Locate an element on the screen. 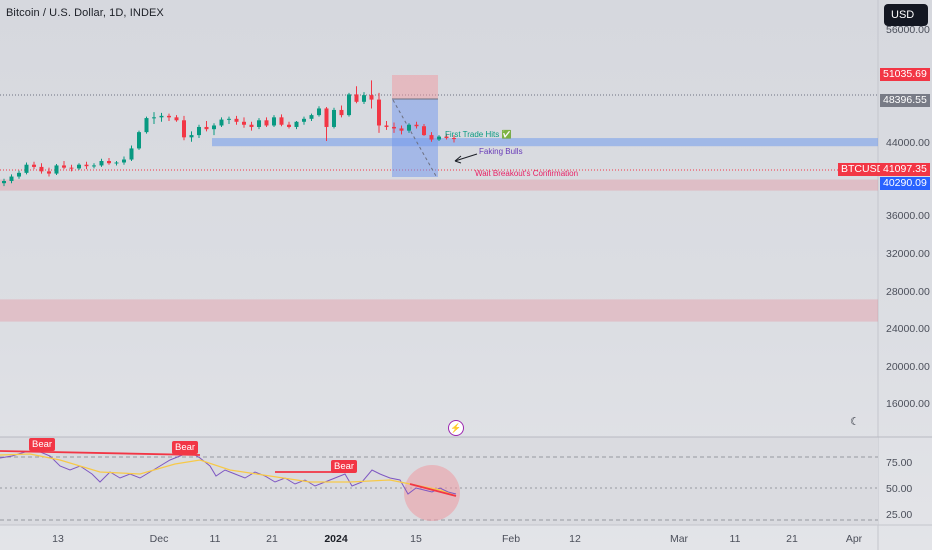 This screenshot has height=550, width=932. x-tick: Mar is located at coordinates (679, 539).